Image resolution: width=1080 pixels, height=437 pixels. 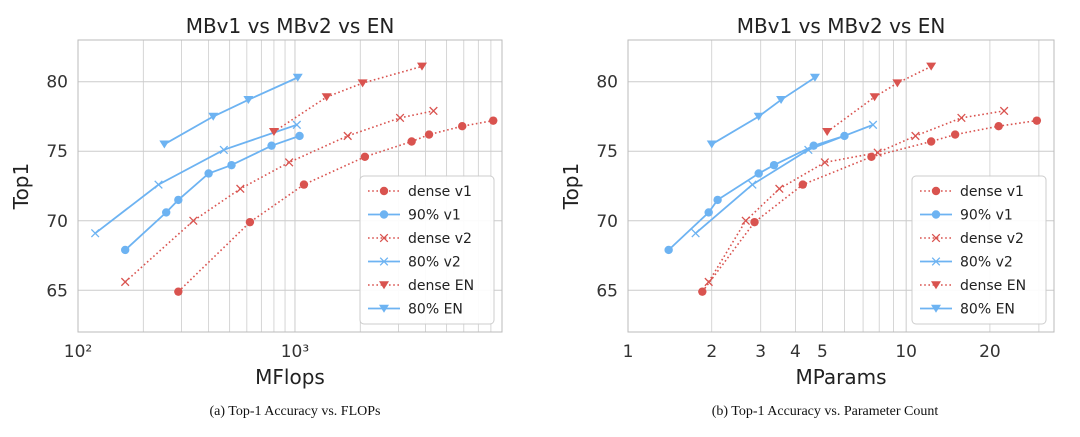 What do you see at coordinates (825, 411) in the screenshot?
I see `caption-b: (b) Top-1 Accuracy vs. Parameter Count` at bounding box center [825, 411].